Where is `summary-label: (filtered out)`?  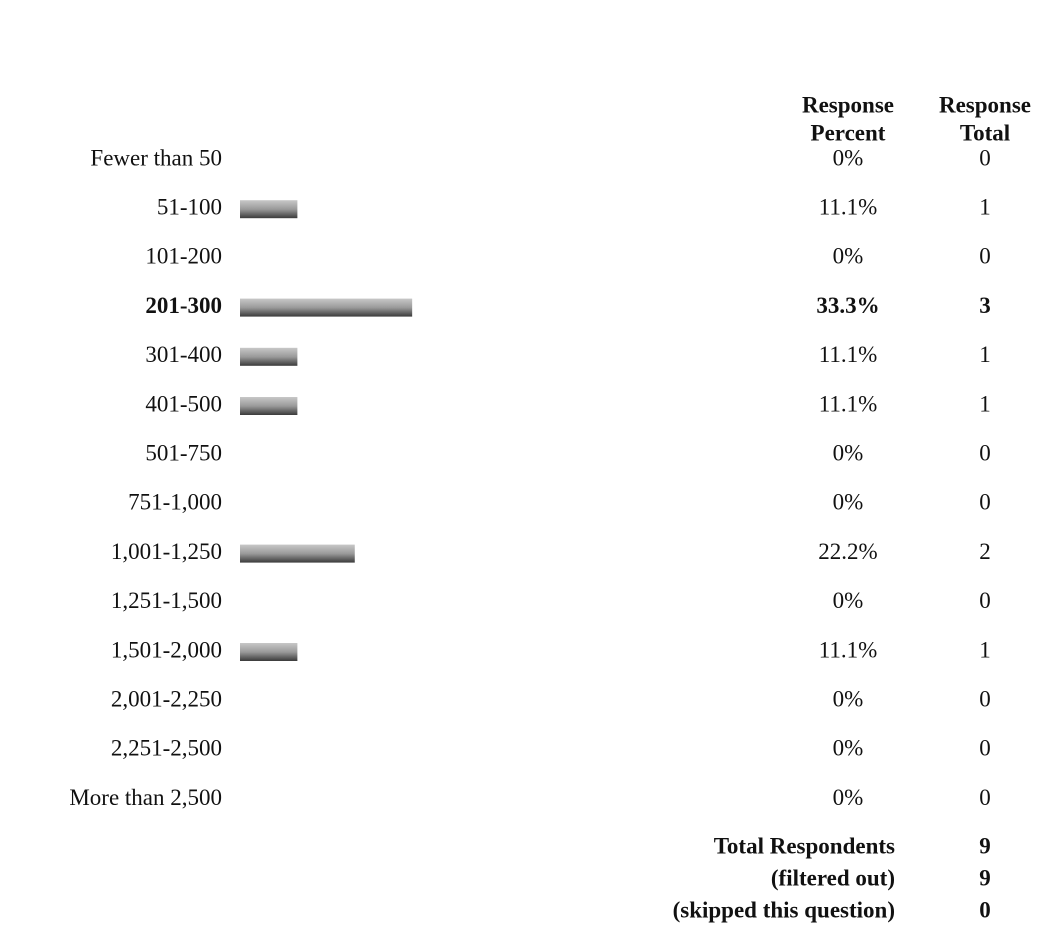
summary-label: (filtered out) is located at coordinates (833, 877).